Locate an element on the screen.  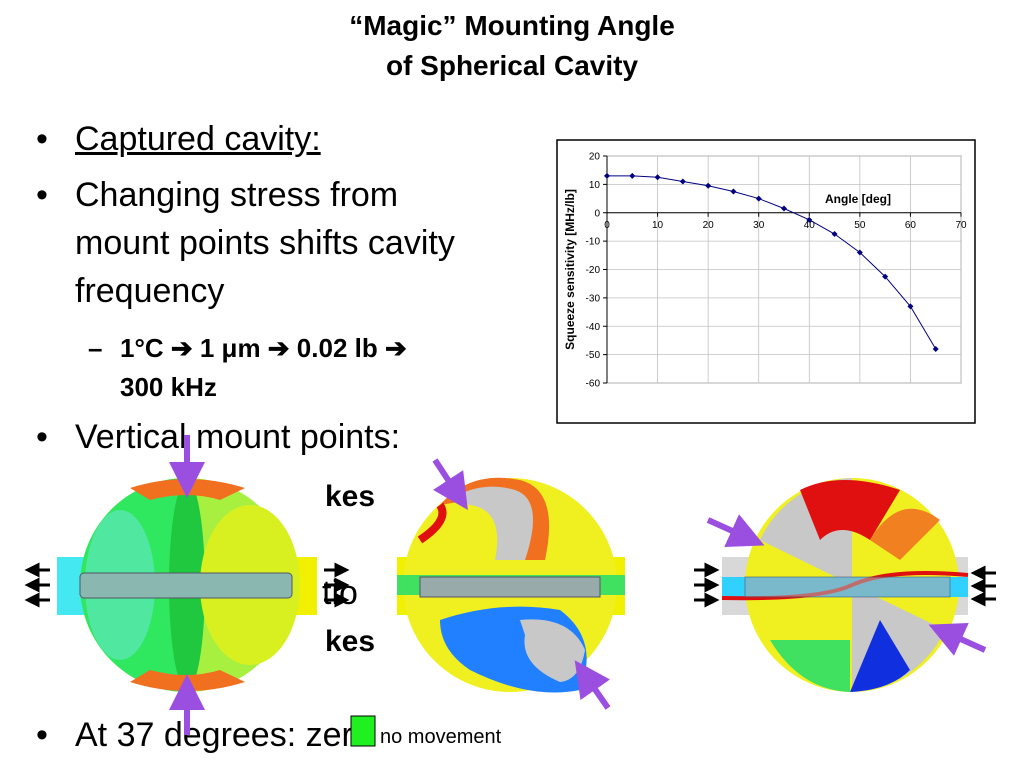
y-tick-label: 20 is located at coordinates (595, 157).